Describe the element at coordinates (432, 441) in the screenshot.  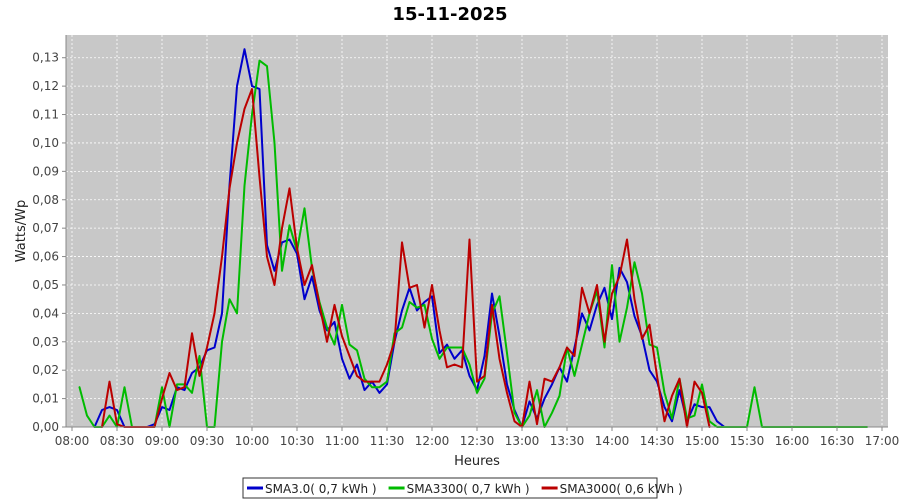
I see `x-tick-label: 12:00` at that location.